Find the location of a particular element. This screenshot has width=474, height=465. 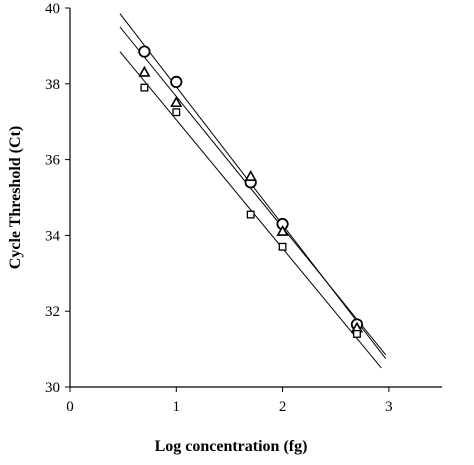

y-tick-label: 36 is located at coordinates (53, 161).